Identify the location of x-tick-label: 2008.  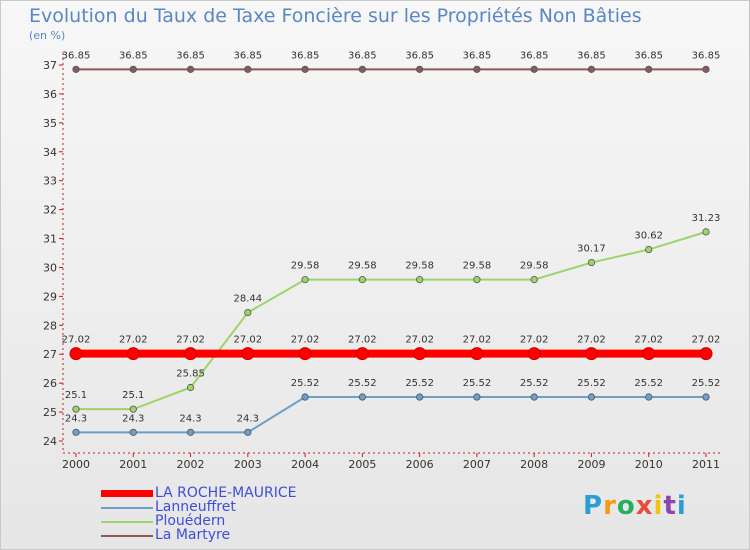
(534, 464).